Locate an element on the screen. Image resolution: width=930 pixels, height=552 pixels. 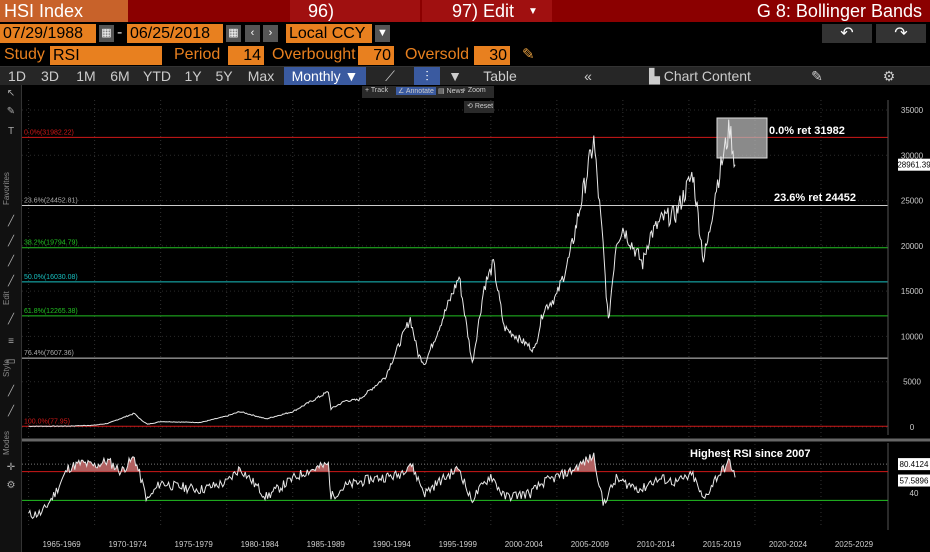
last-price-tag: 28961.39 is located at coordinates (913, 164).